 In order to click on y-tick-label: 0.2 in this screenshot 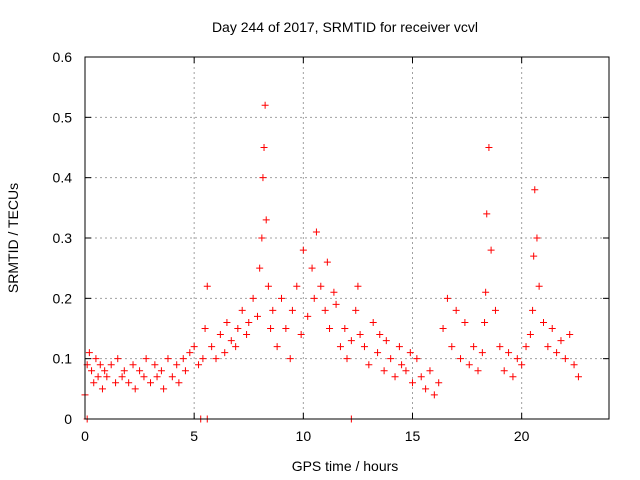, I will do `click(63, 298)`.